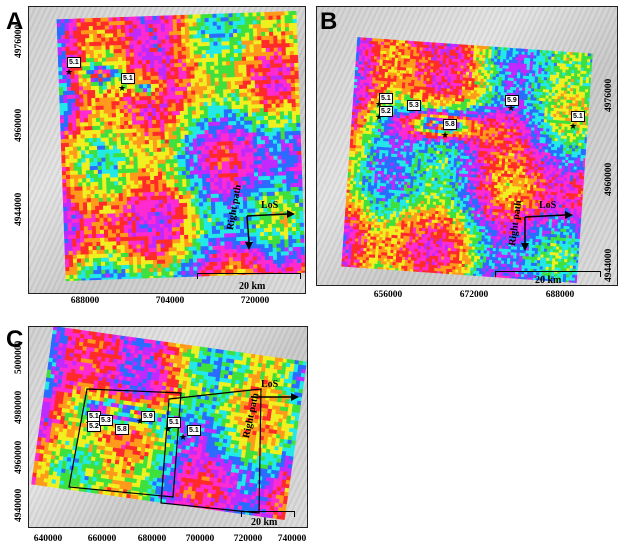 The image size is (630, 554). I want to click on panel-c-x-tick-3: 680000, so click(152, 539).